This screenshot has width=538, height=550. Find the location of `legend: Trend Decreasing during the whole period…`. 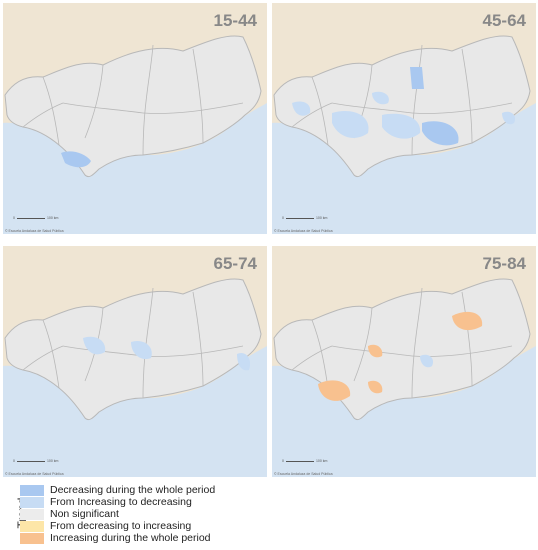

legend: Trend Decreasing during the whole period… is located at coordinates (136, 515).